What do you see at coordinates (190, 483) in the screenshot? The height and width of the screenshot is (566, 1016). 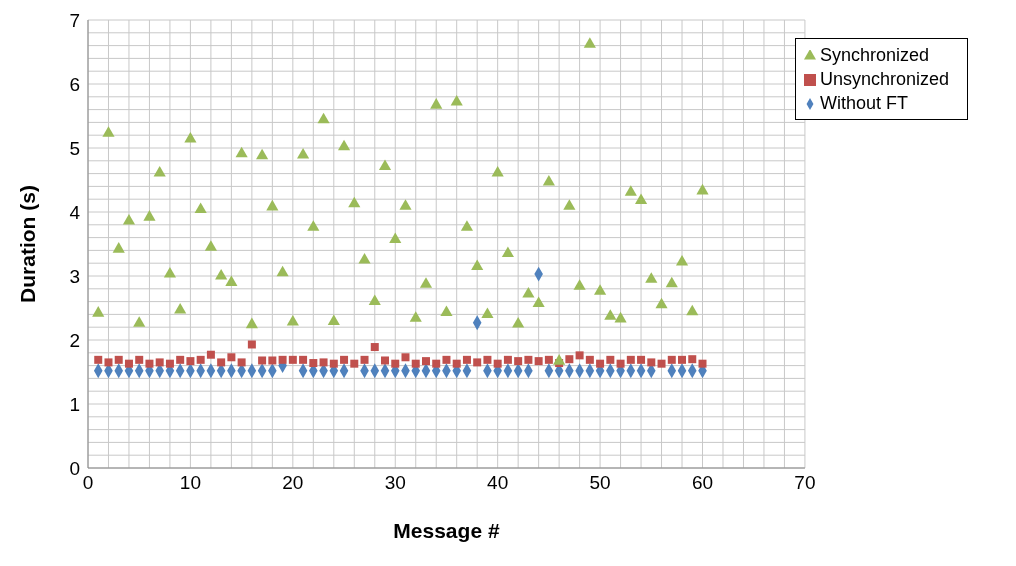 I see `x-tick-label: 10` at bounding box center [190, 483].